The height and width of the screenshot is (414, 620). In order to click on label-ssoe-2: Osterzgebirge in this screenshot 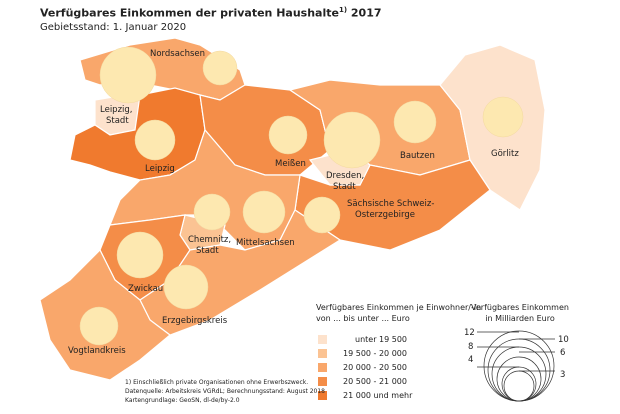, I will do `click(385, 215)`.